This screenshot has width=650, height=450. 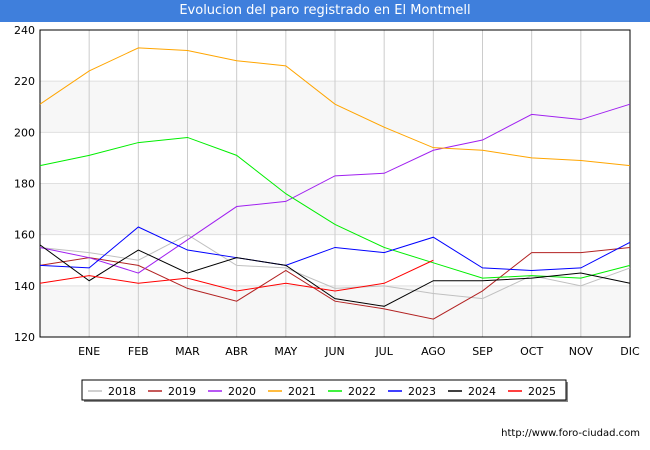 I want to click on x-tick-label: OCT, so click(x=531, y=351).